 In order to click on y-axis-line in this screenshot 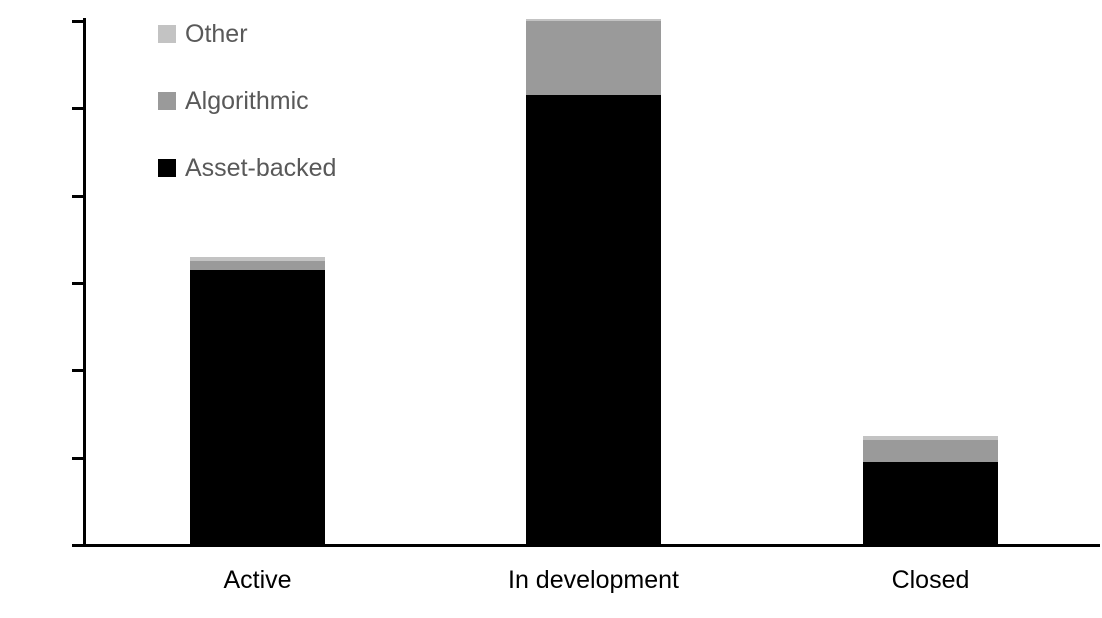, I will do `click(84, 282)`.